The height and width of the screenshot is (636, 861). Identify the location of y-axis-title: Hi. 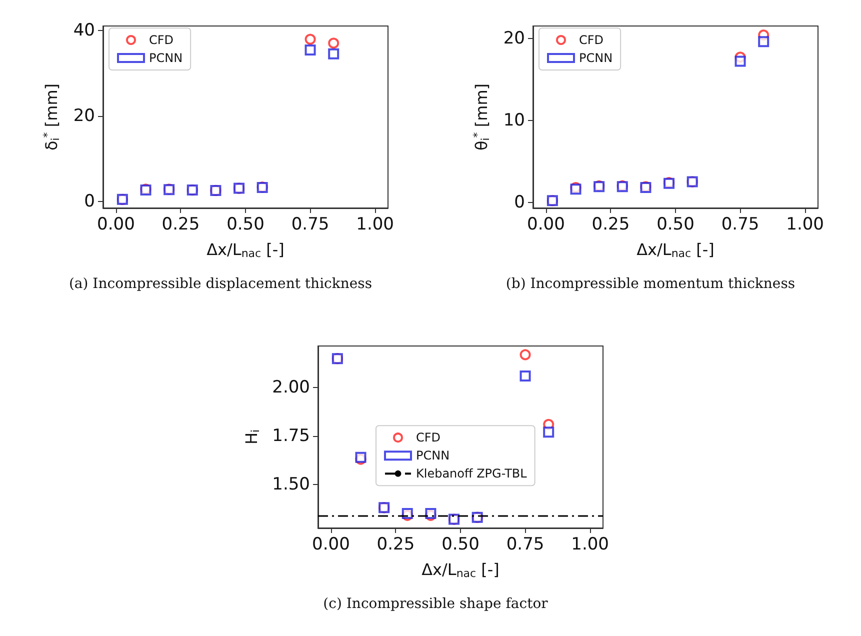
(252, 437).